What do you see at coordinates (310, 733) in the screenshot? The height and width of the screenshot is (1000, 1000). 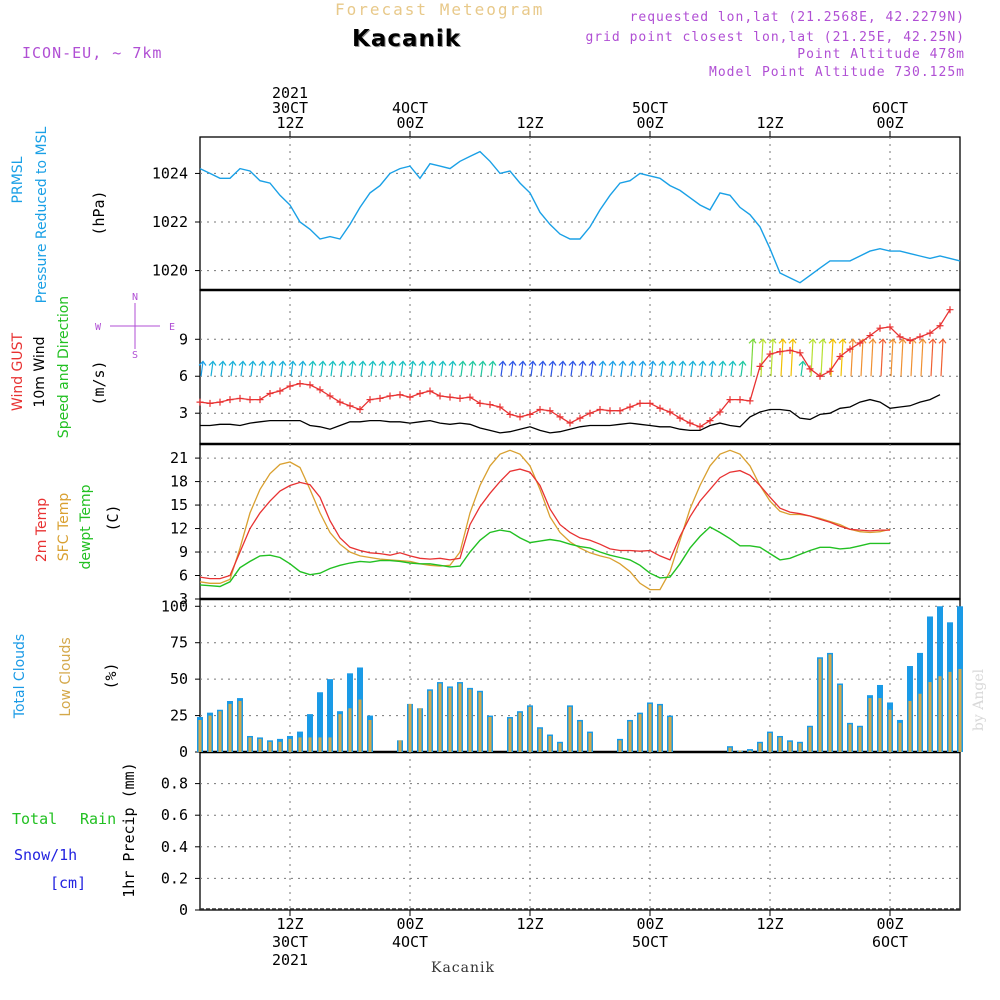 I see `total-clouds-bar` at bounding box center [310, 733].